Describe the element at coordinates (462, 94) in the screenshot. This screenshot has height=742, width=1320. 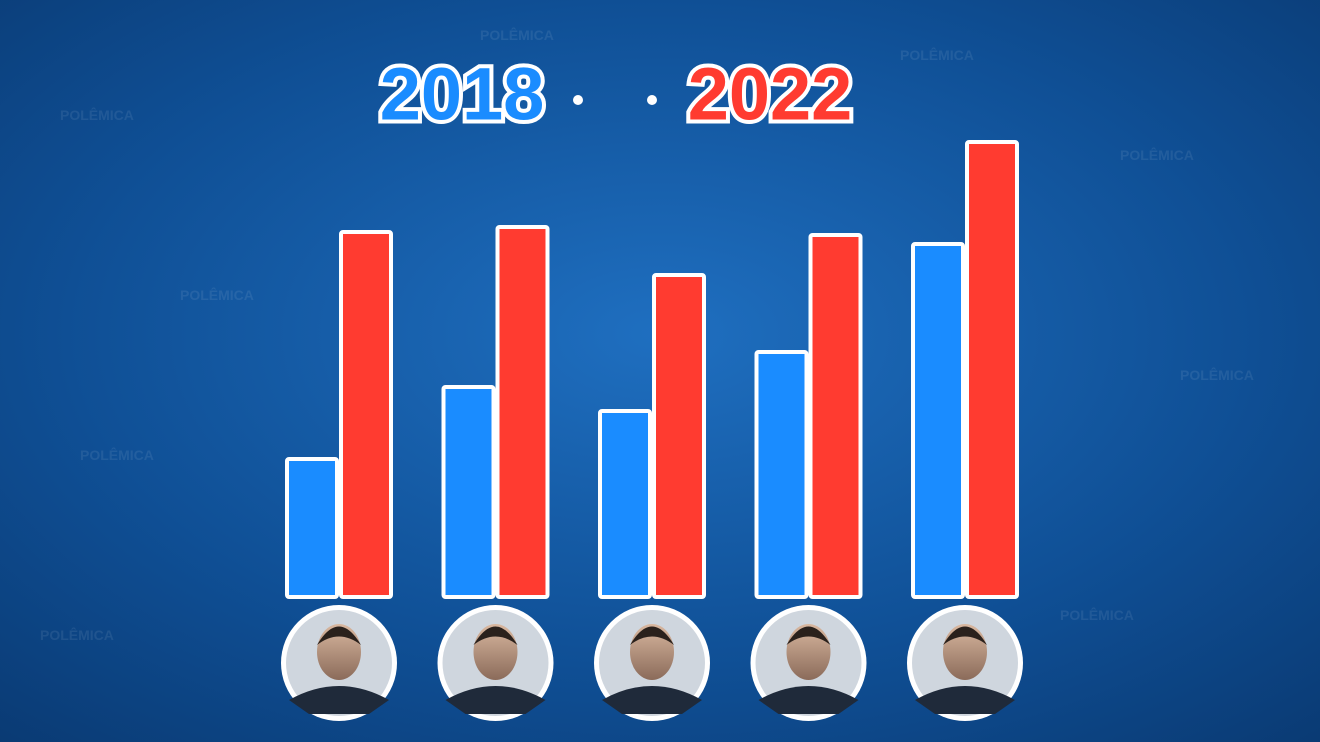
I see `legend-label: 2018` at that location.